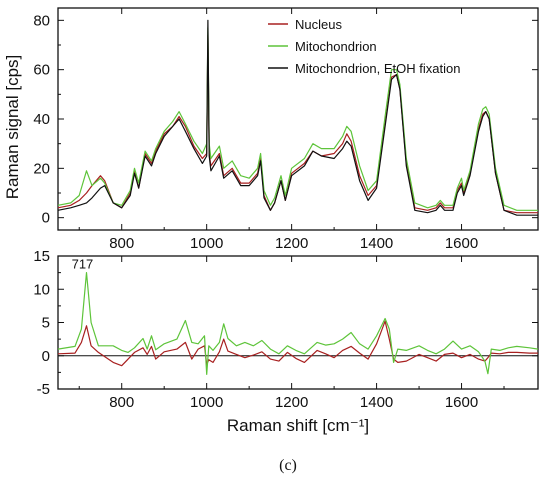 The width and height of the screenshot is (550, 482). I want to click on bottom-x-tick-label-800: 800, so click(121, 402).